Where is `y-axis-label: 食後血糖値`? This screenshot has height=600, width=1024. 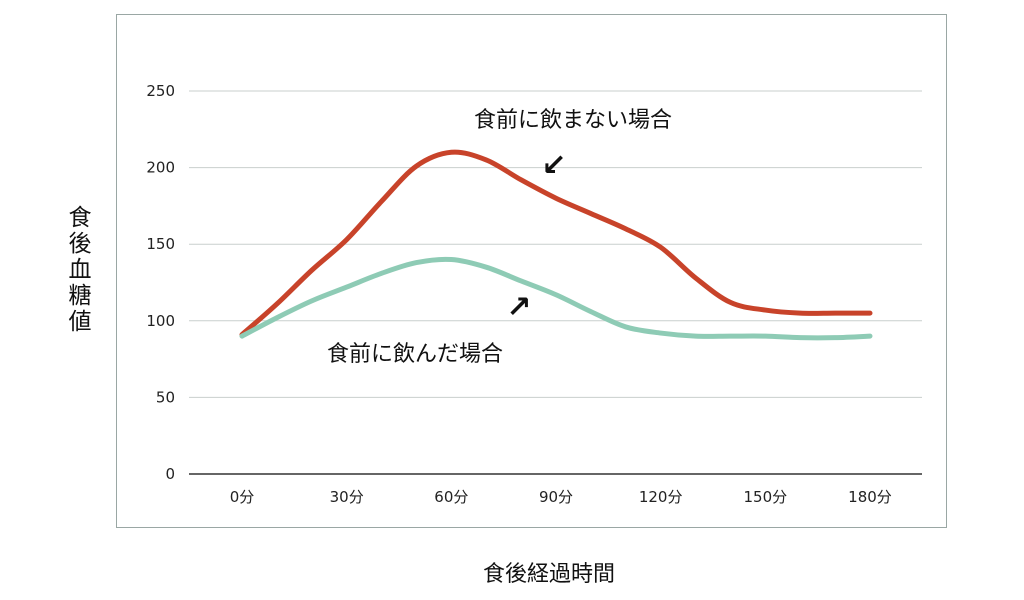
y-axis-label: 食後血糖値 is located at coordinates (77, 270).